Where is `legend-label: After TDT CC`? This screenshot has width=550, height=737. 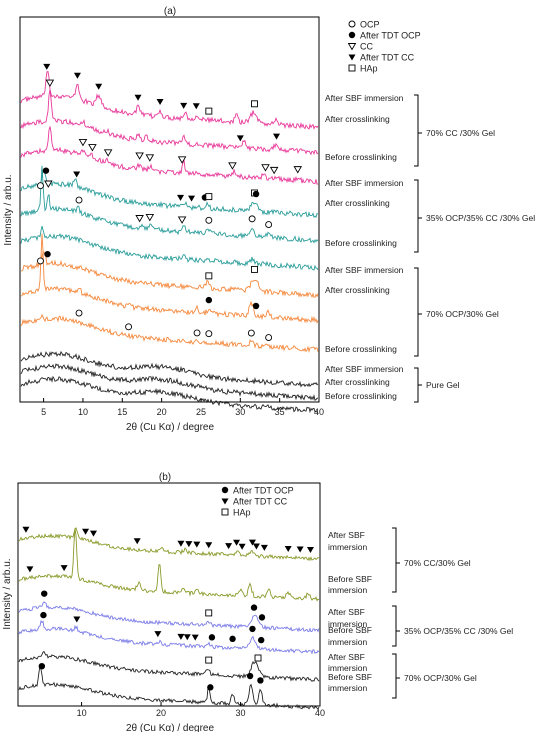
legend-label: After TDT CC is located at coordinates (260, 502).